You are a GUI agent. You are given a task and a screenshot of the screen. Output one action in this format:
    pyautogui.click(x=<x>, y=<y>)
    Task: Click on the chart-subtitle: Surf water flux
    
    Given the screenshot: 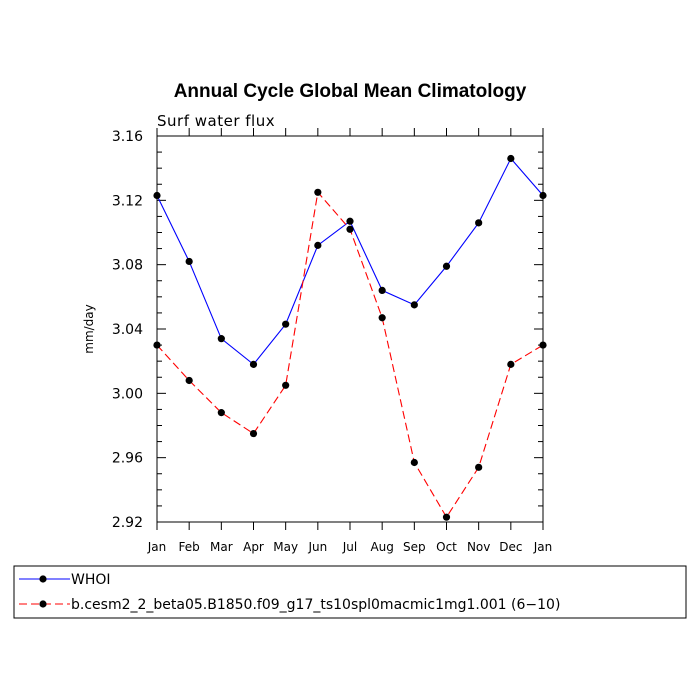 What is the action you would take?
    pyautogui.click(x=216, y=121)
    